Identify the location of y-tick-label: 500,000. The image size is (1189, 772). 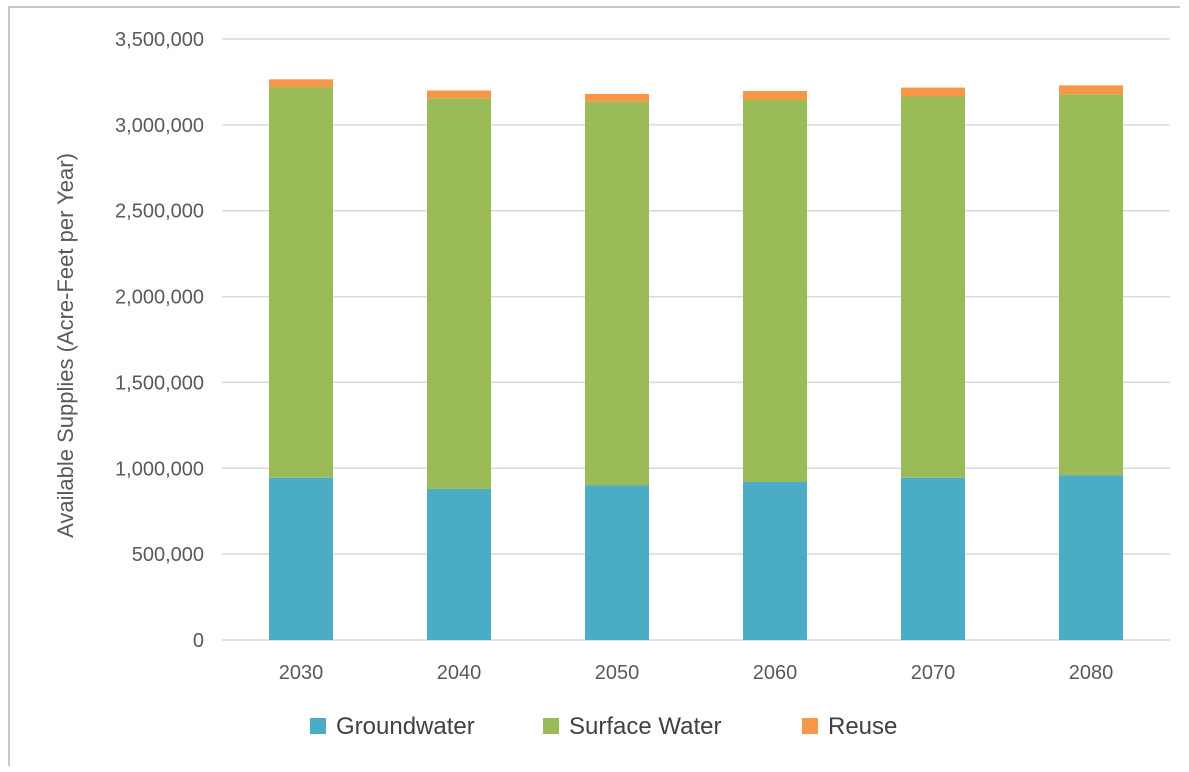
(168, 555).